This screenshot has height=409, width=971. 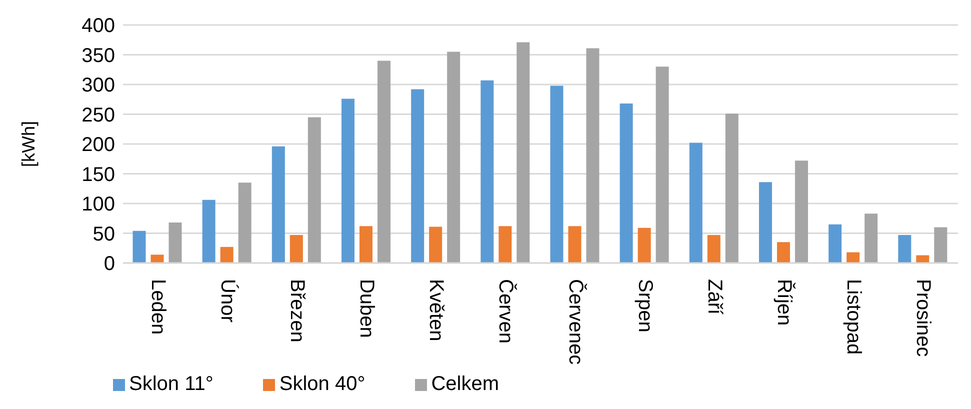 What do you see at coordinates (436, 310) in the screenshot?
I see `x-tick-label: Květen` at bounding box center [436, 310].